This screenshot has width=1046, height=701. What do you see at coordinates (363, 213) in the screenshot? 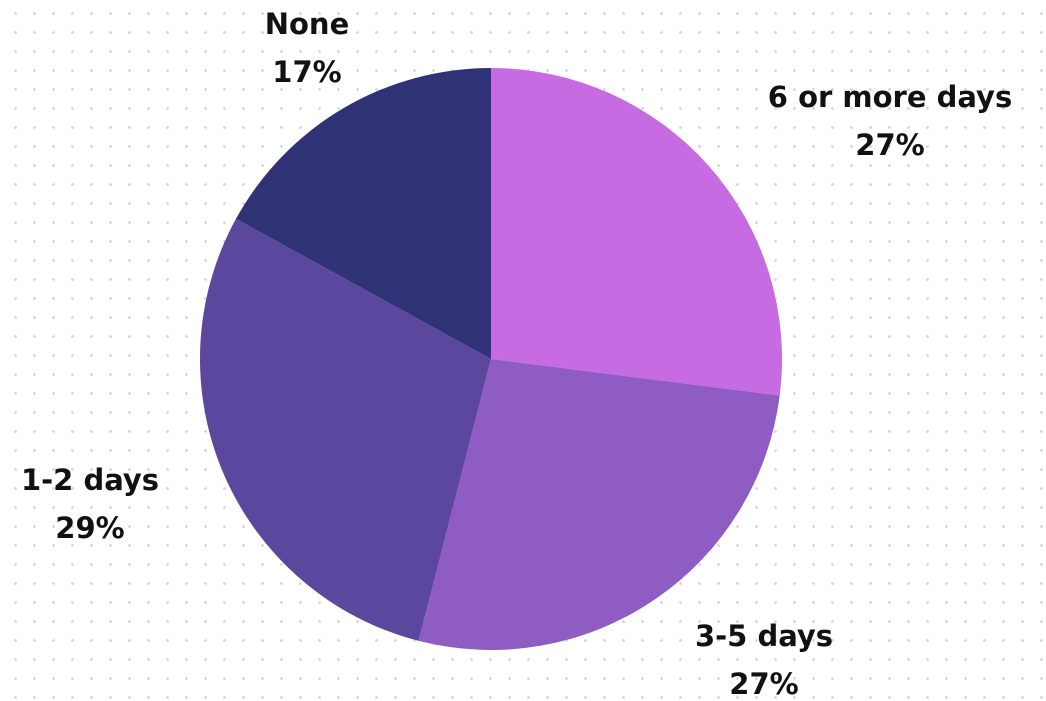
I see `pie-slice-none` at bounding box center [363, 213].